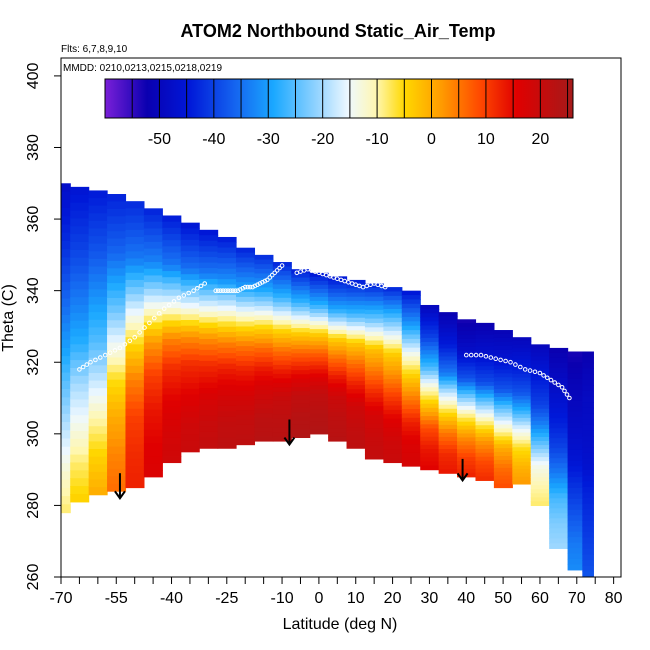 The image size is (650, 650). Describe the element at coordinates (486, 139) in the screenshot. I see `colorbar-tick-label: 10` at that location.